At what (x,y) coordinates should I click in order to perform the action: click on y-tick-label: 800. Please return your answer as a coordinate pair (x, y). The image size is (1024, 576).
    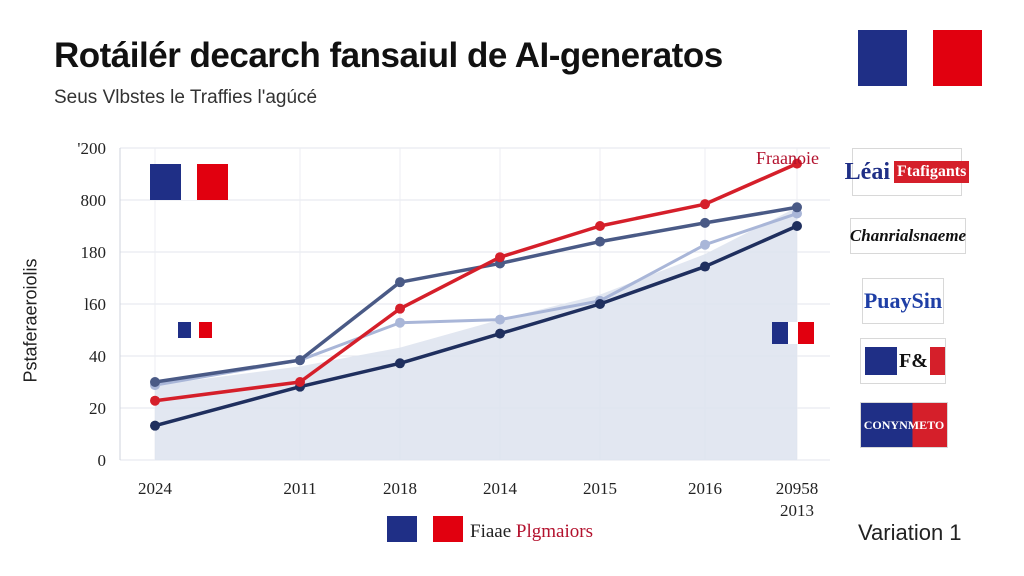
    Looking at the image, I should click on (94, 200).